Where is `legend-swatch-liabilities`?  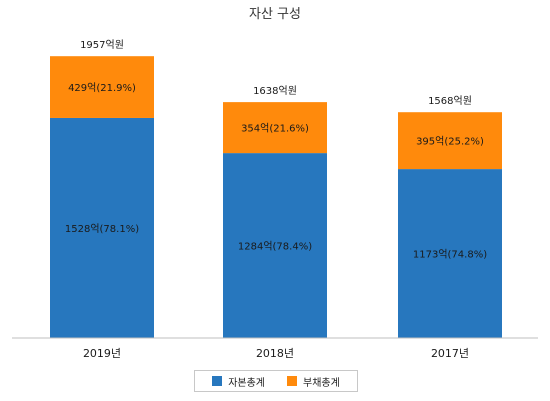
legend-swatch-liabilities is located at coordinates (292, 381).